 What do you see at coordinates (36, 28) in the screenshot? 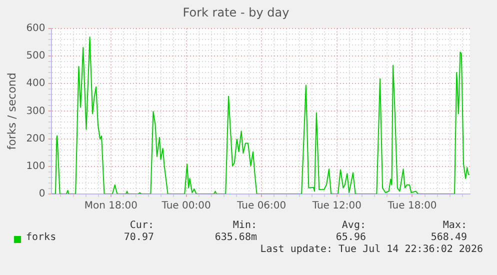
I see `y-tick-label: 600` at bounding box center [36, 28].